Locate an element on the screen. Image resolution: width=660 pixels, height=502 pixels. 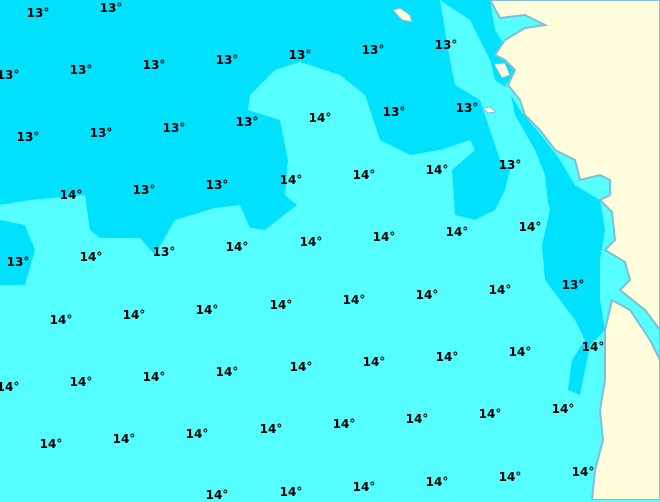
sea-zone-14-inlet is located at coordinates (494, 105).